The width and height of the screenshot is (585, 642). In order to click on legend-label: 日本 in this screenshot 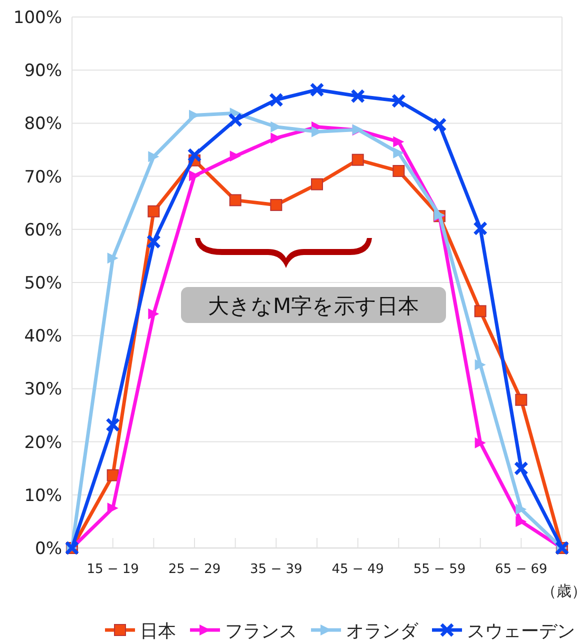, I will do `click(158, 631)`.